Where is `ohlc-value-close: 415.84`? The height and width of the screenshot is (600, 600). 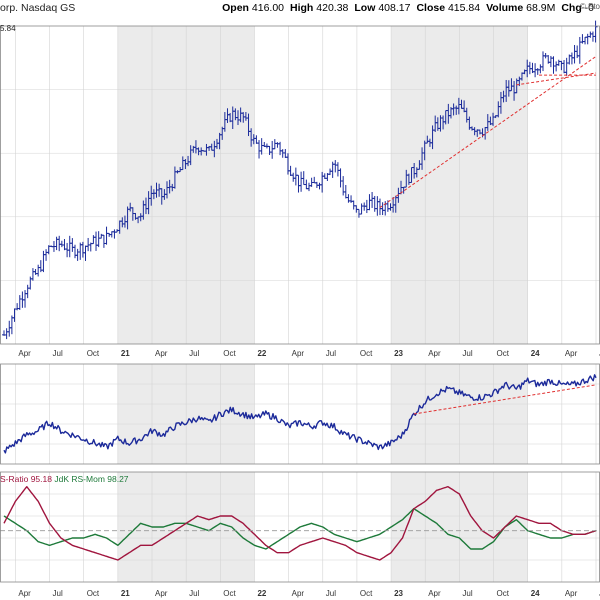 ohlc-value-close: 415.84 is located at coordinates (464, 8).